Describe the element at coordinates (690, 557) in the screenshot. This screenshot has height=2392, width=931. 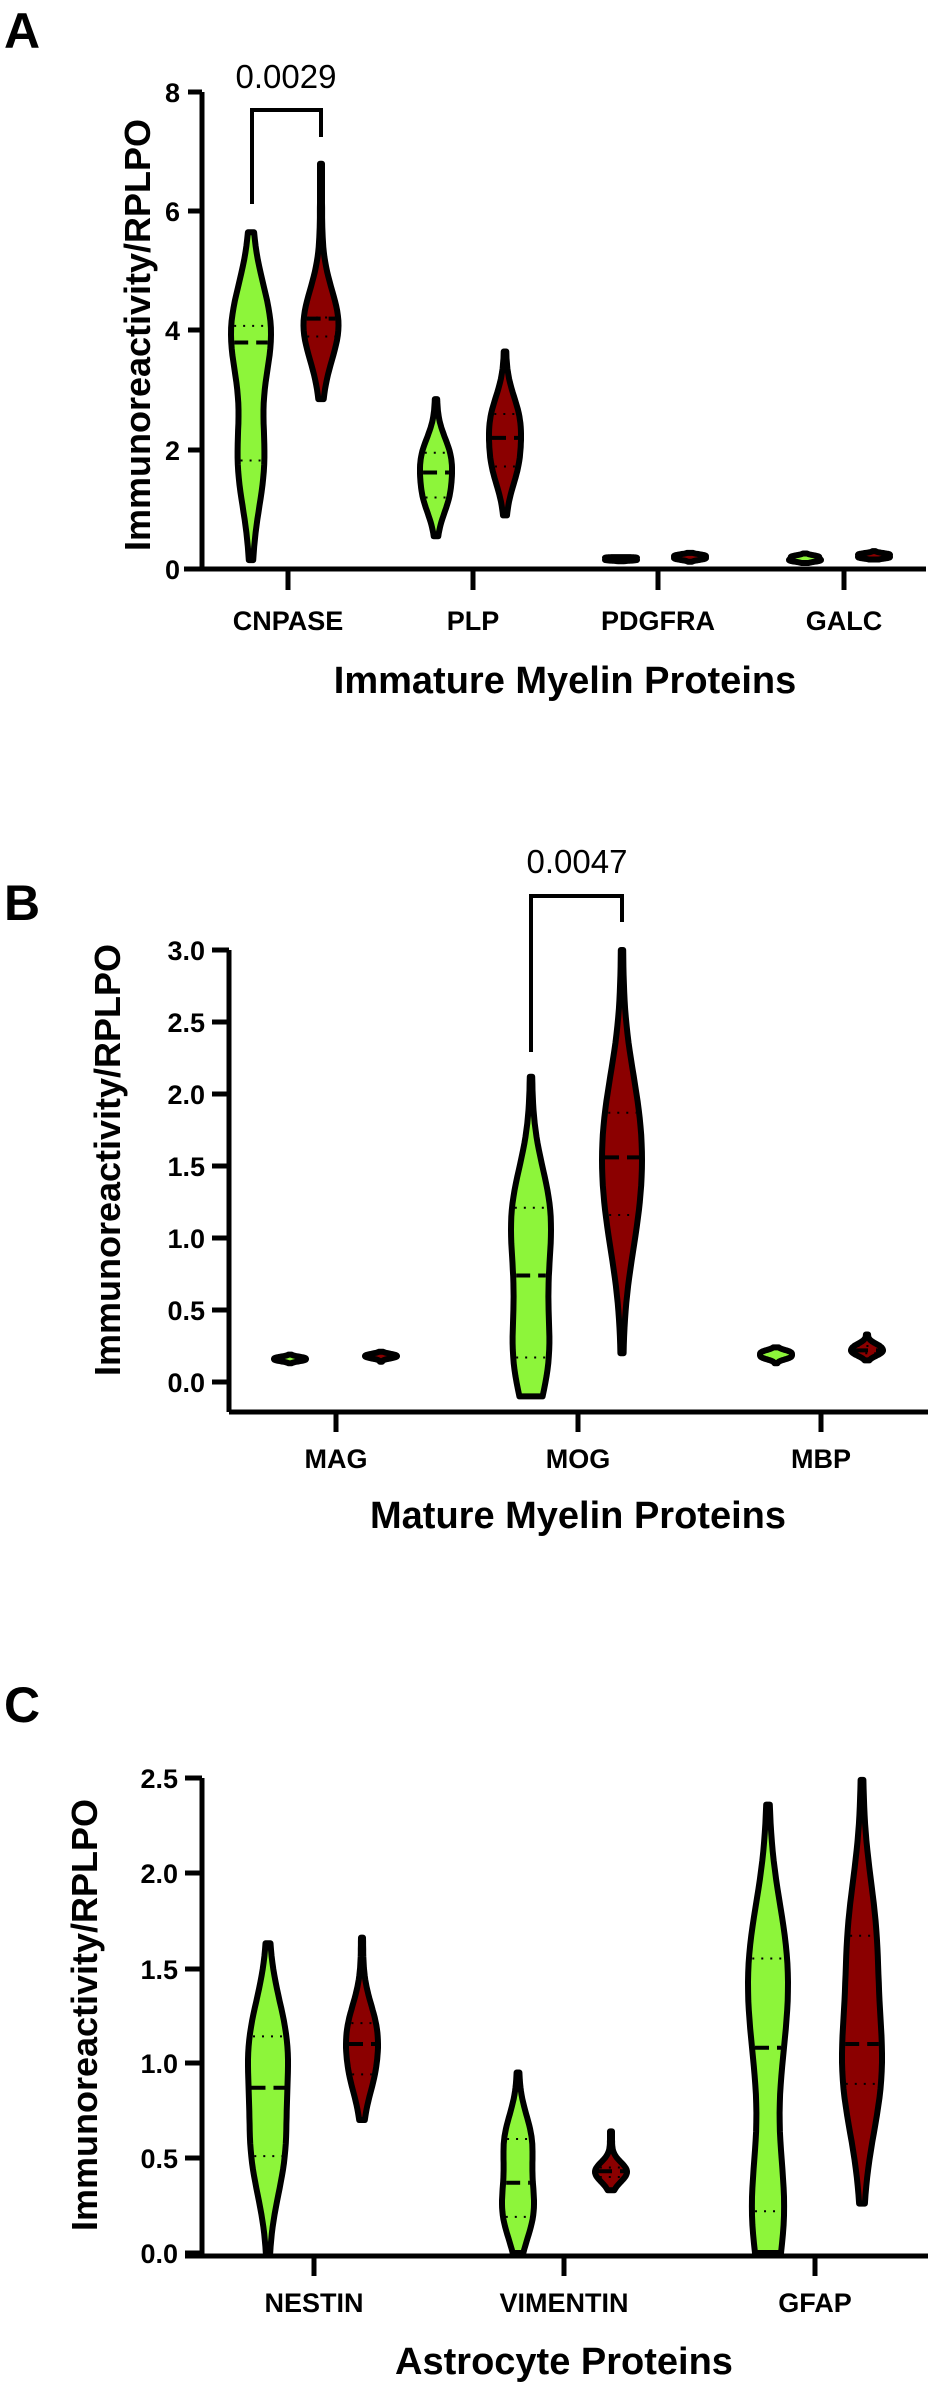
I see `violin-pdgfra-group2` at that location.